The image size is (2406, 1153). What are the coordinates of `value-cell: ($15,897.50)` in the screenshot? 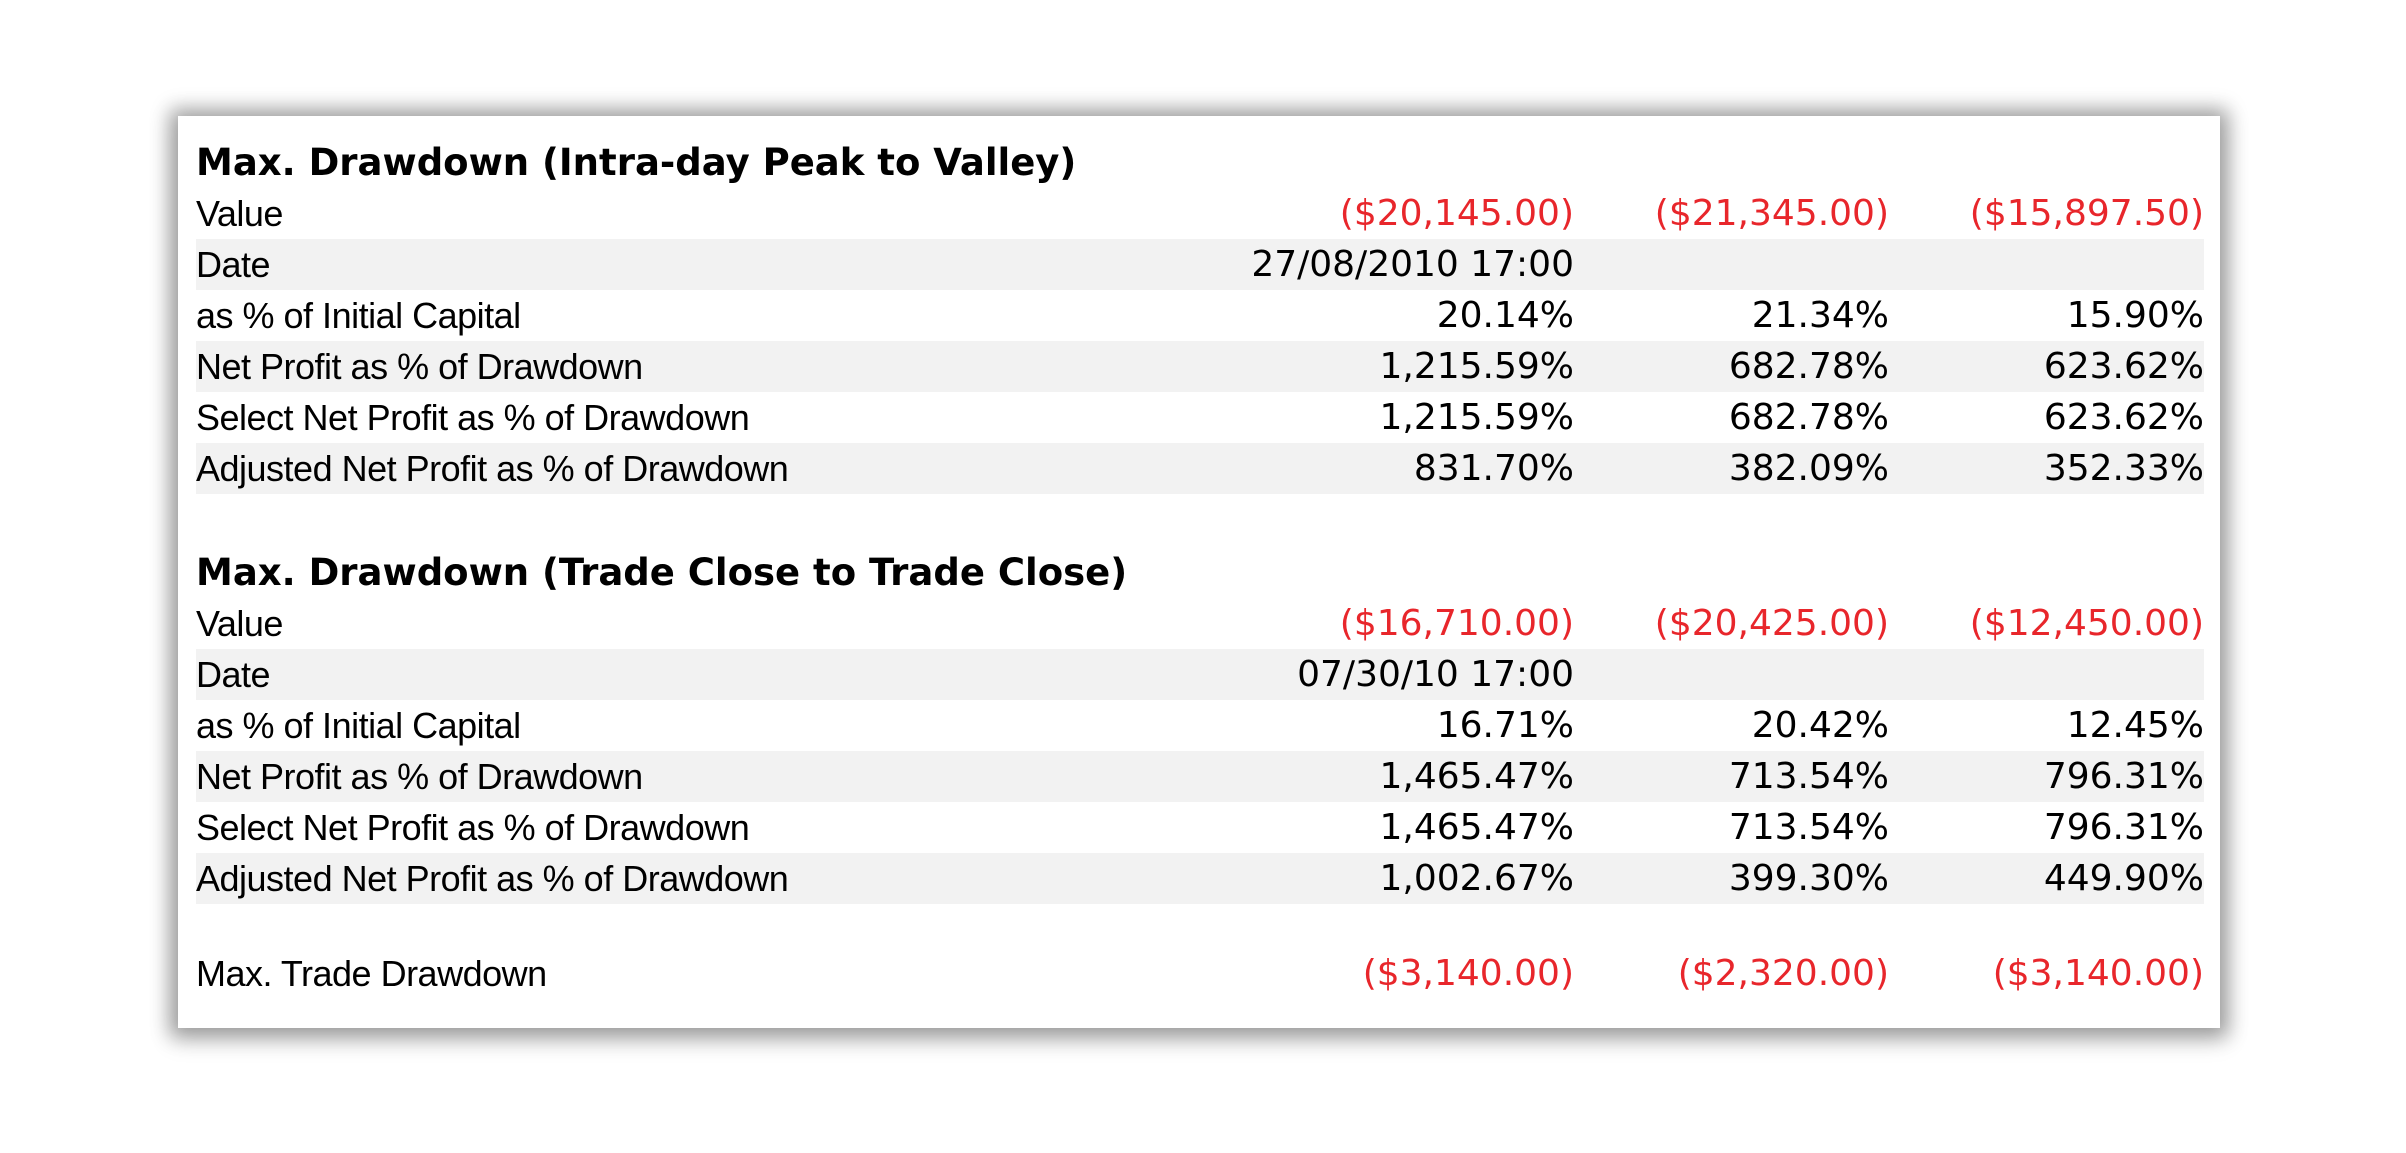 It's located at (2086, 213).